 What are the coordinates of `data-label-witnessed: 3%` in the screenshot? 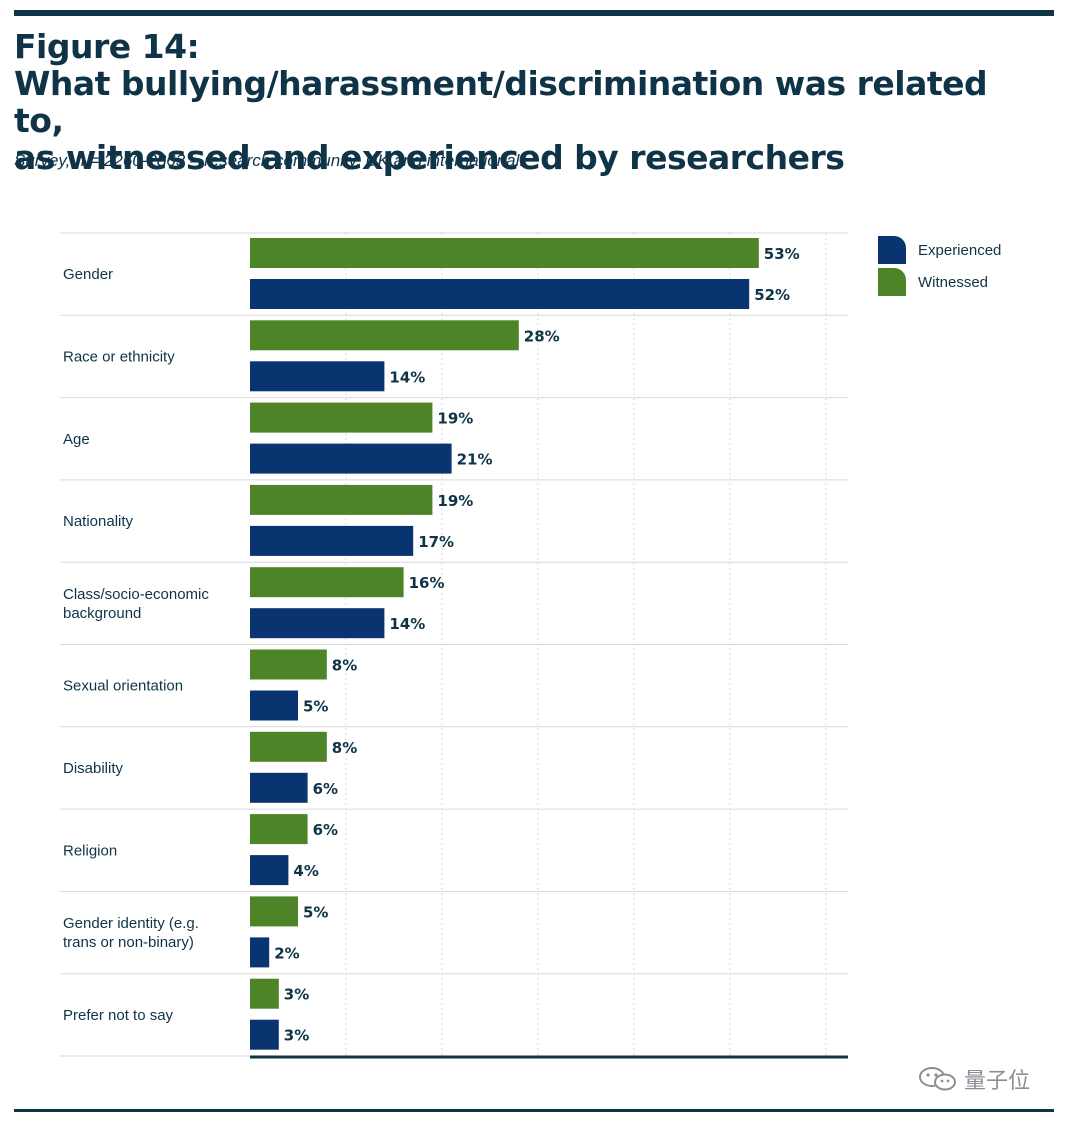 It's located at (296, 995).